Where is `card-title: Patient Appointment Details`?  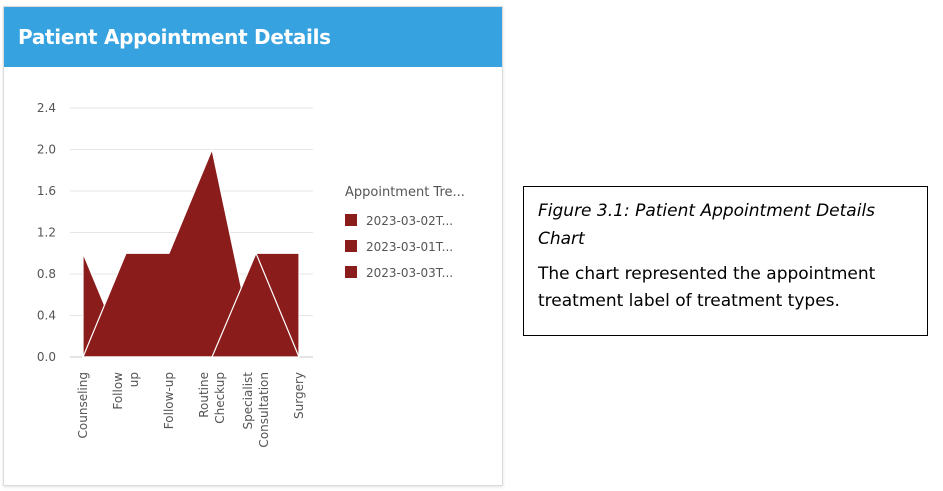
card-title: Patient Appointment Details is located at coordinates (253, 37).